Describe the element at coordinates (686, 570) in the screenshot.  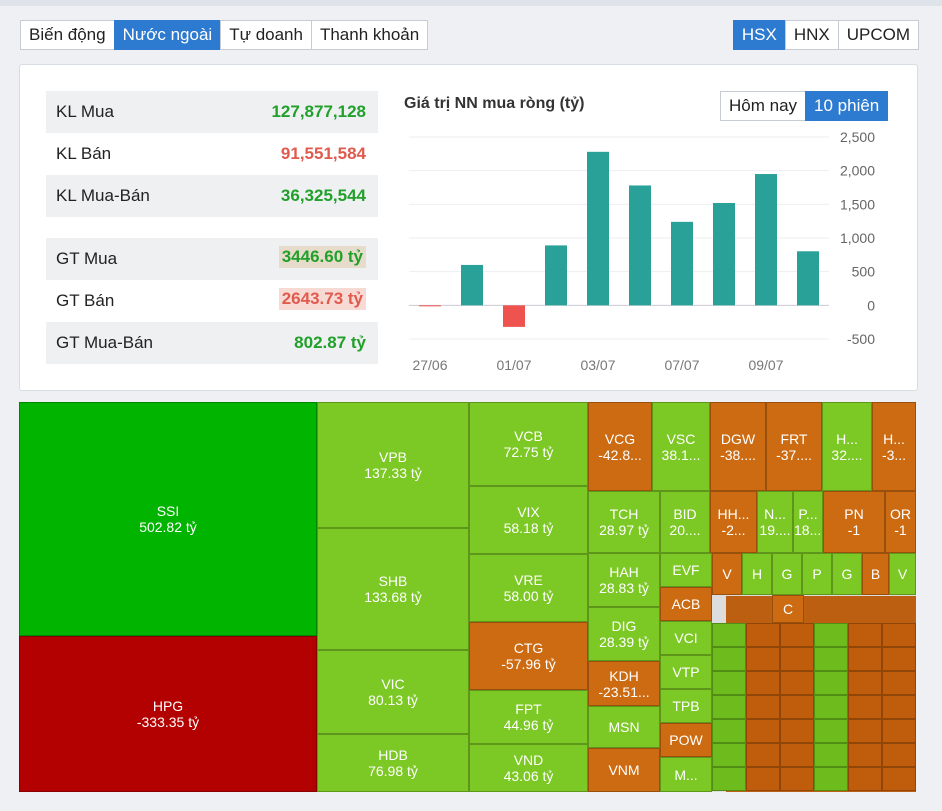
I see `treemap-cell: EVF` at that location.